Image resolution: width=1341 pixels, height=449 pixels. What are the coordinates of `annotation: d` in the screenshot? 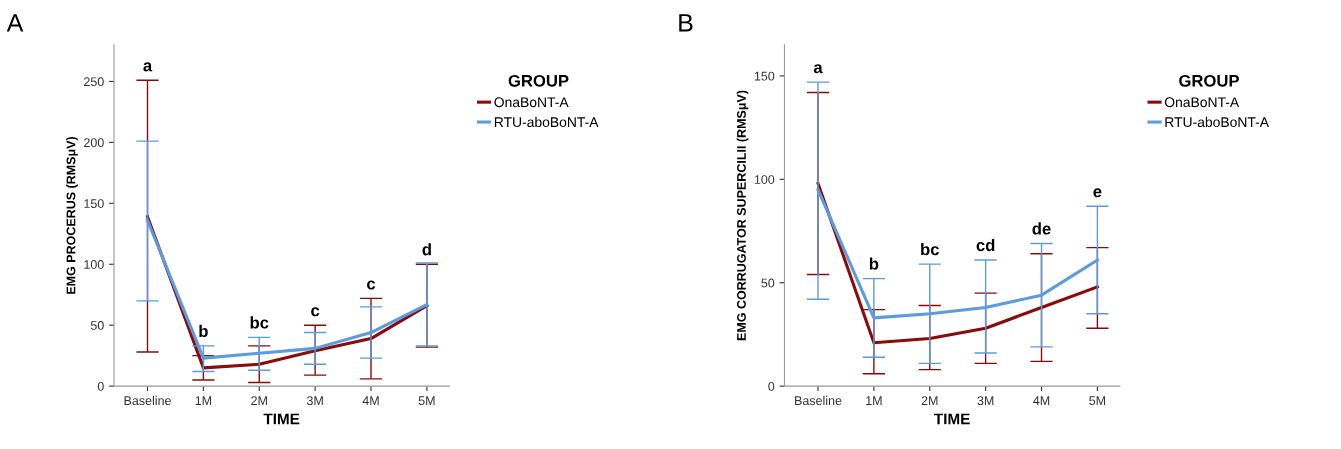 It's located at (426, 249).